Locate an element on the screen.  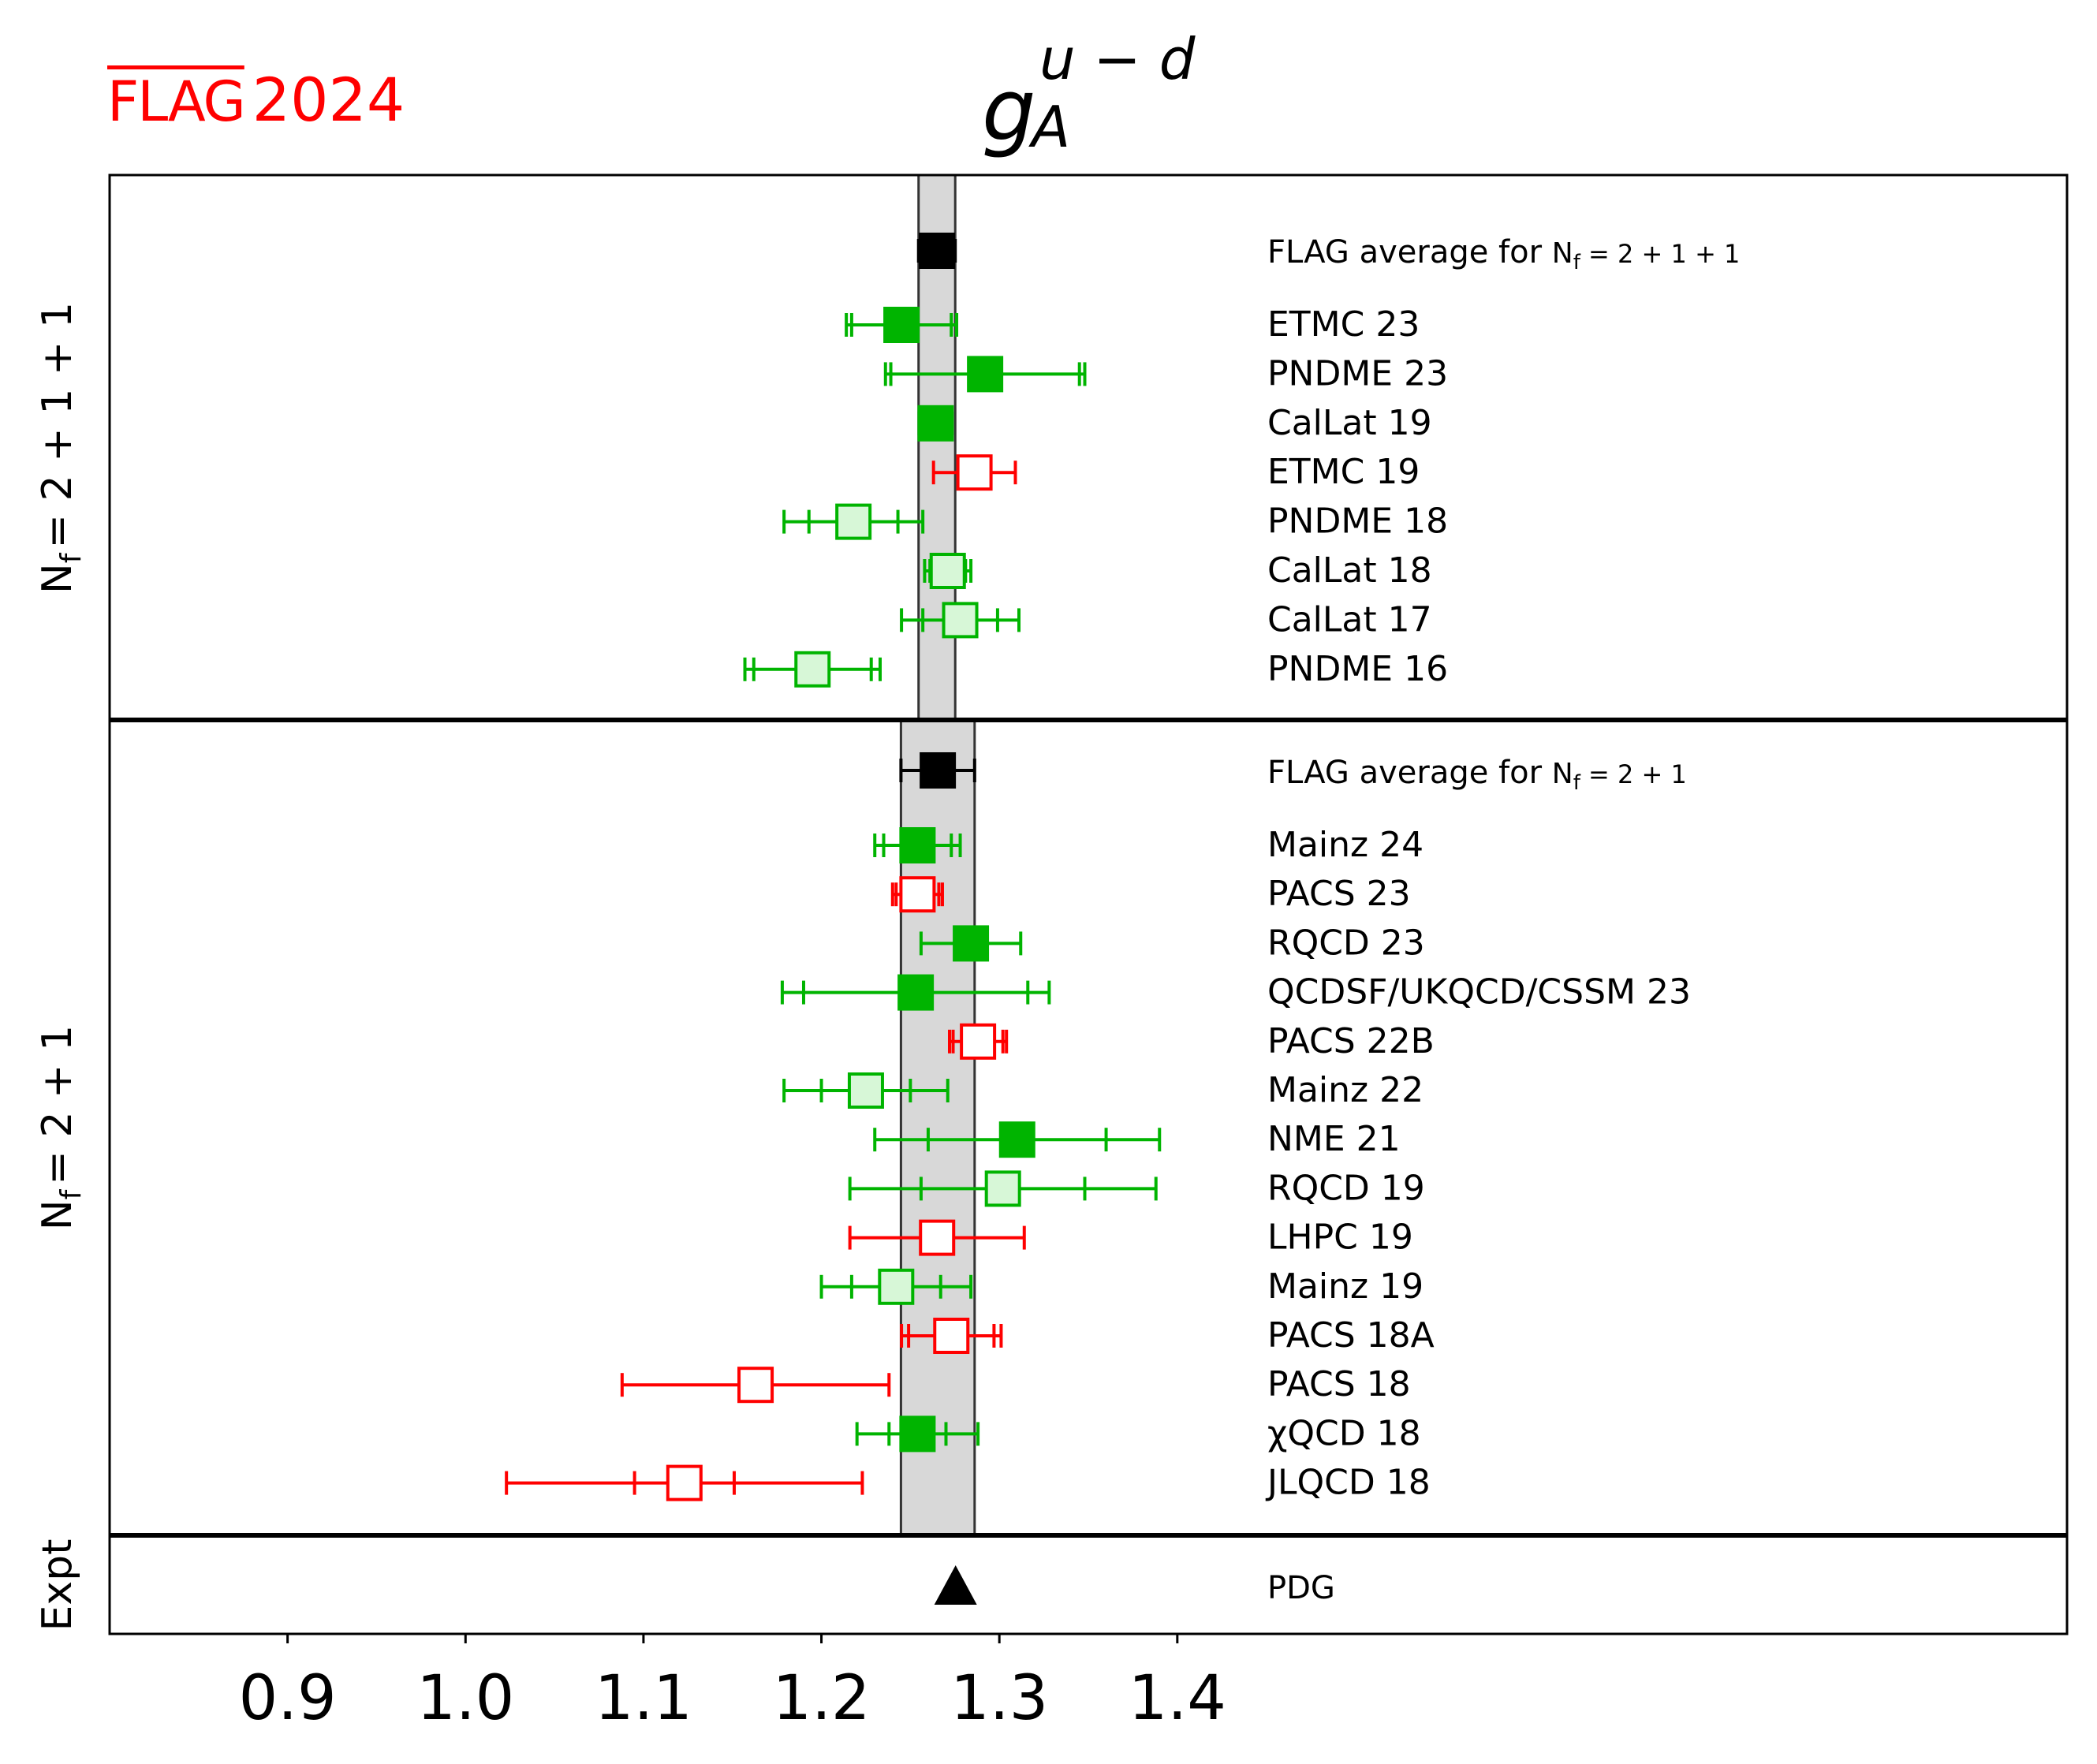
collaboration-label: ETMC 23 is located at coordinates (1343, 324).